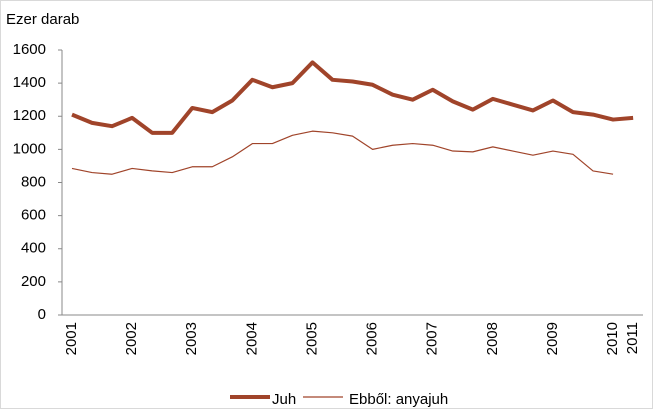  What do you see at coordinates (311, 338) in the screenshot?
I see `x-tick-label: 2005` at bounding box center [311, 338].